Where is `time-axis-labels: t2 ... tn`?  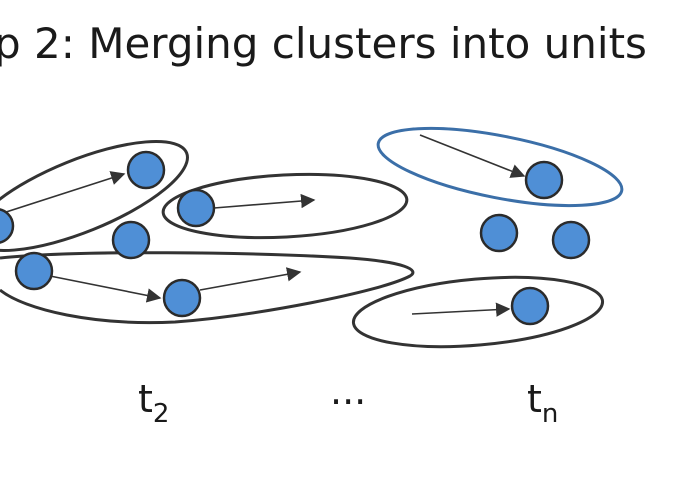 time-axis-labels: t2 ... tn is located at coordinates (348, 399).